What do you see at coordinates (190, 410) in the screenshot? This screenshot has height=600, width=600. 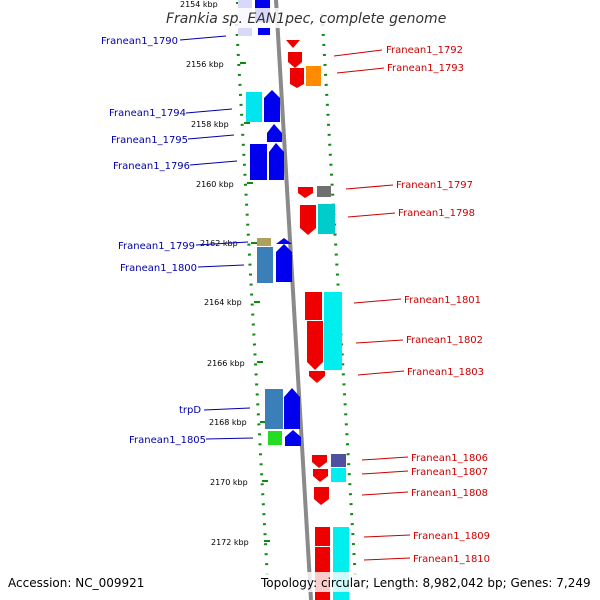 I see `gene-label: trpD` at bounding box center [190, 410].